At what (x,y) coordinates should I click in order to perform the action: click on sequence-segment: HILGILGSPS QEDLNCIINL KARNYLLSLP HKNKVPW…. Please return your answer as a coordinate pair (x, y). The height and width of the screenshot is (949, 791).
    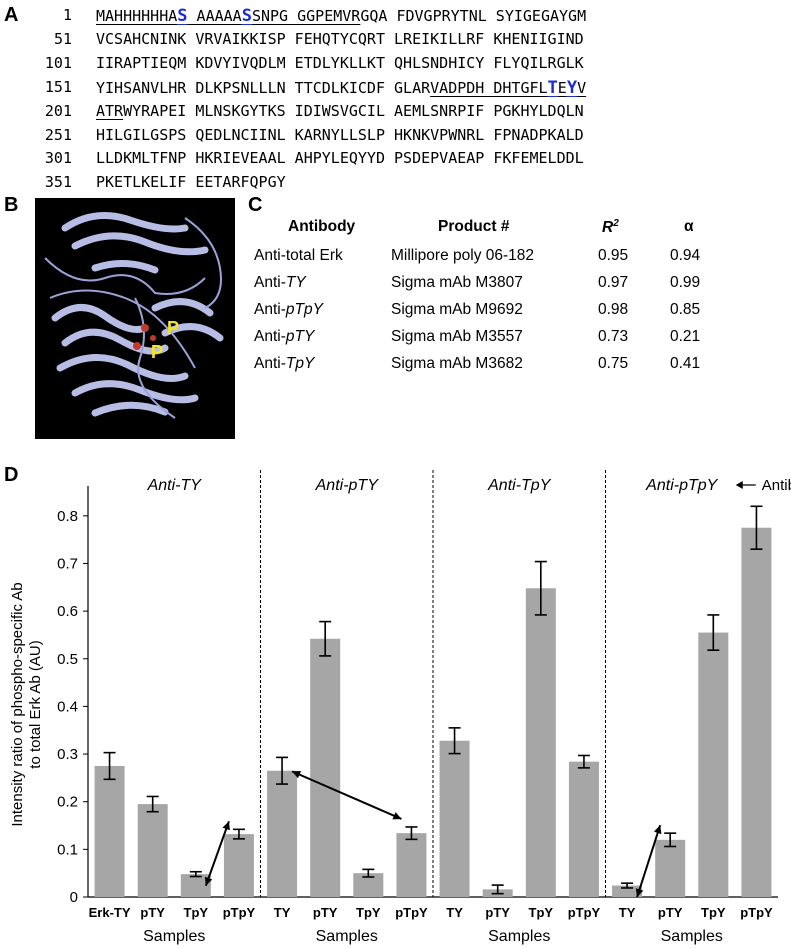
    Looking at the image, I should click on (340, 135).